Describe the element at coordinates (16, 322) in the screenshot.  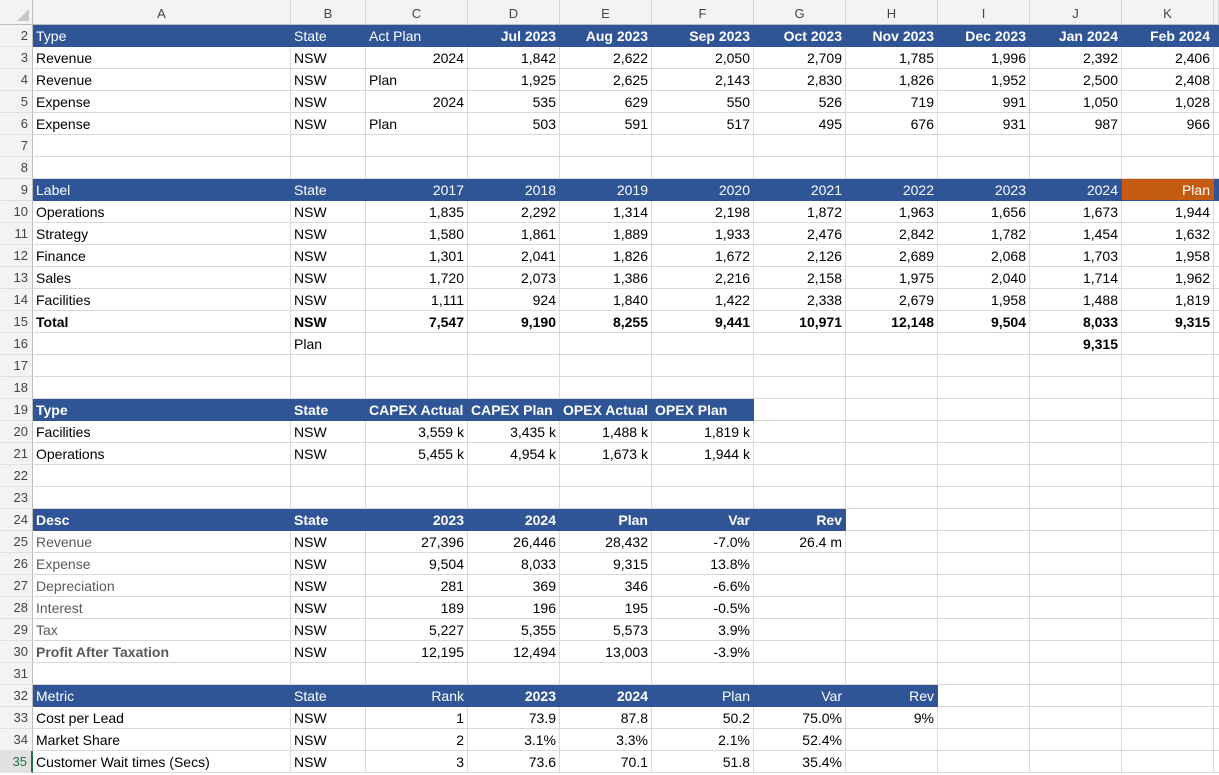
I see `row-header-15: 15` at that location.